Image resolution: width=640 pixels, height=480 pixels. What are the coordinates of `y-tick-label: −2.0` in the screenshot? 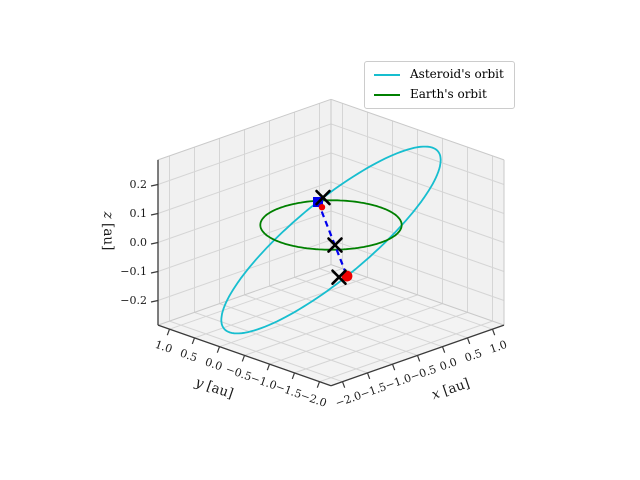 It's located at (313, 399).